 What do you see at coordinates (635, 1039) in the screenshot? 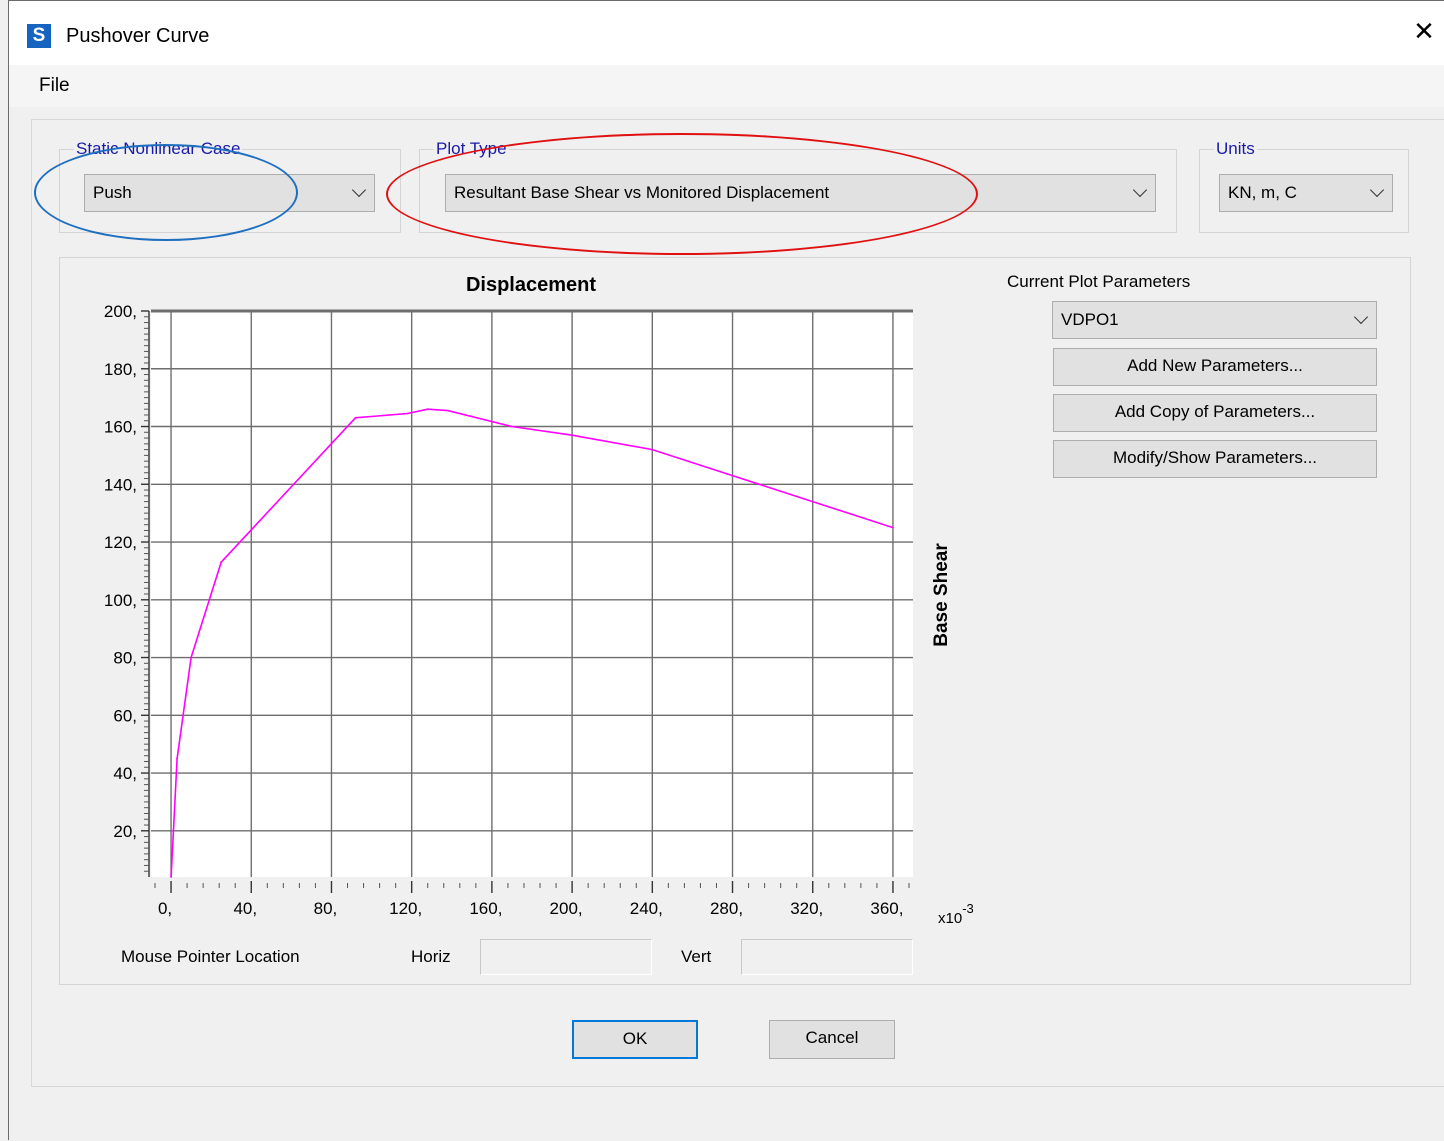
I see `ok-button: OK` at bounding box center [635, 1039].